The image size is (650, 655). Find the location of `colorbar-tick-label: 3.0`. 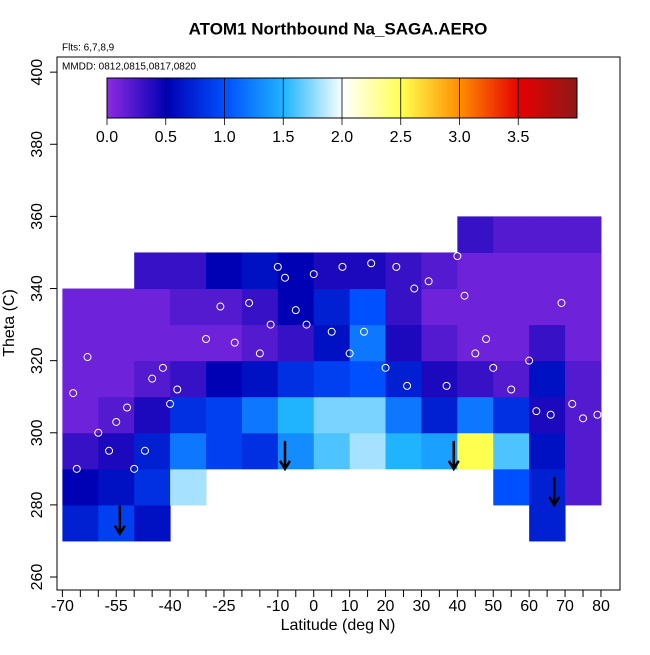

colorbar-tick-label: 3.0 is located at coordinates (459, 137).